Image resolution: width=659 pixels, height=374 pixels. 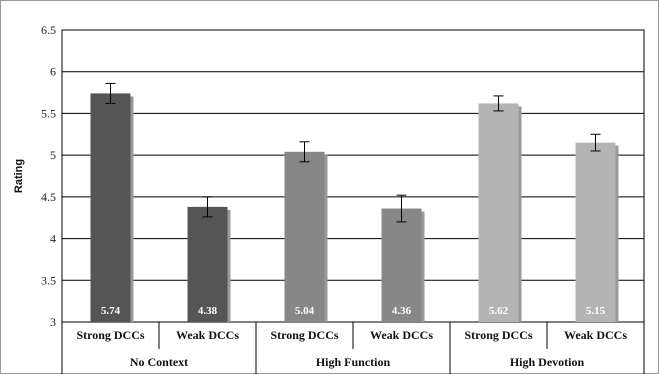 I want to click on y-tick-labels: 3 3.5 4 4.5 5 5.5 6 6.5, so click(x=48, y=176).